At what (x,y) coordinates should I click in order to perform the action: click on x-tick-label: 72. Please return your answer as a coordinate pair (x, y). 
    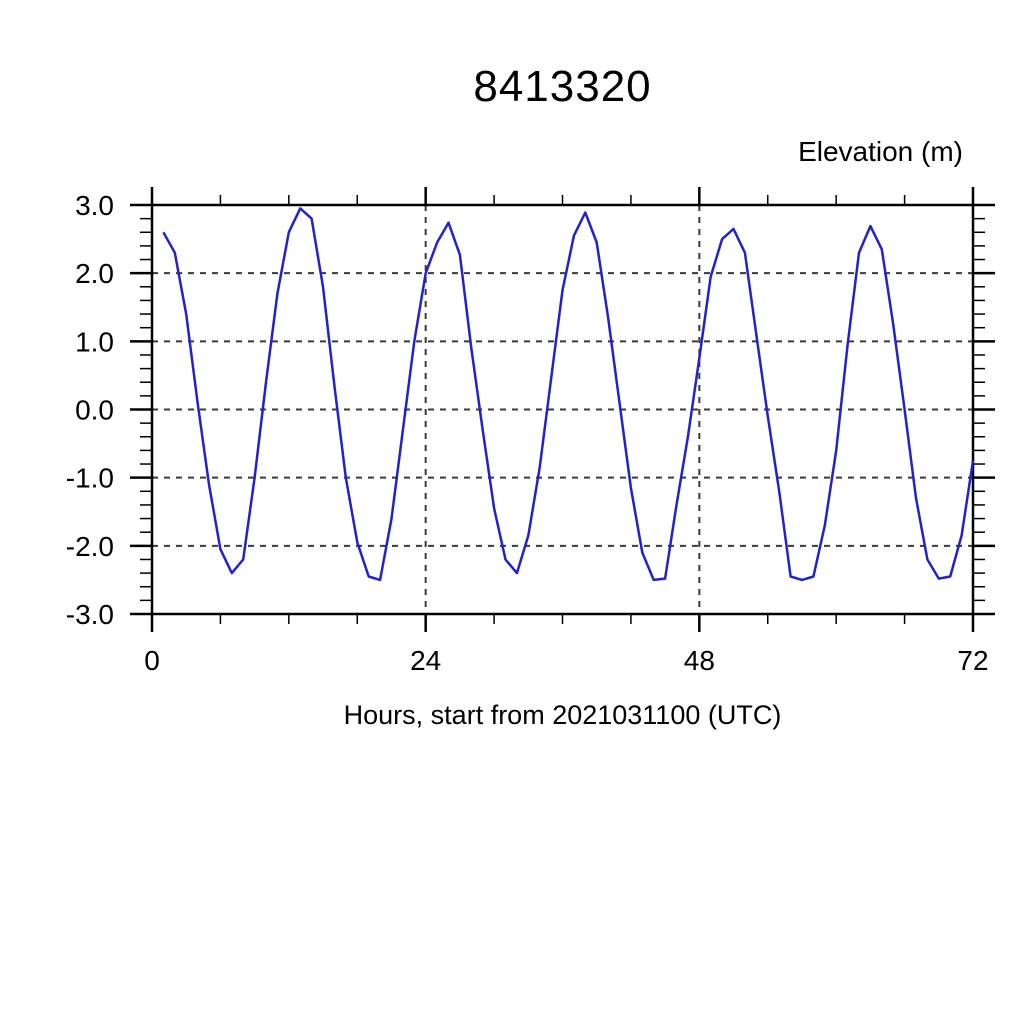
    Looking at the image, I should click on (972, 660).